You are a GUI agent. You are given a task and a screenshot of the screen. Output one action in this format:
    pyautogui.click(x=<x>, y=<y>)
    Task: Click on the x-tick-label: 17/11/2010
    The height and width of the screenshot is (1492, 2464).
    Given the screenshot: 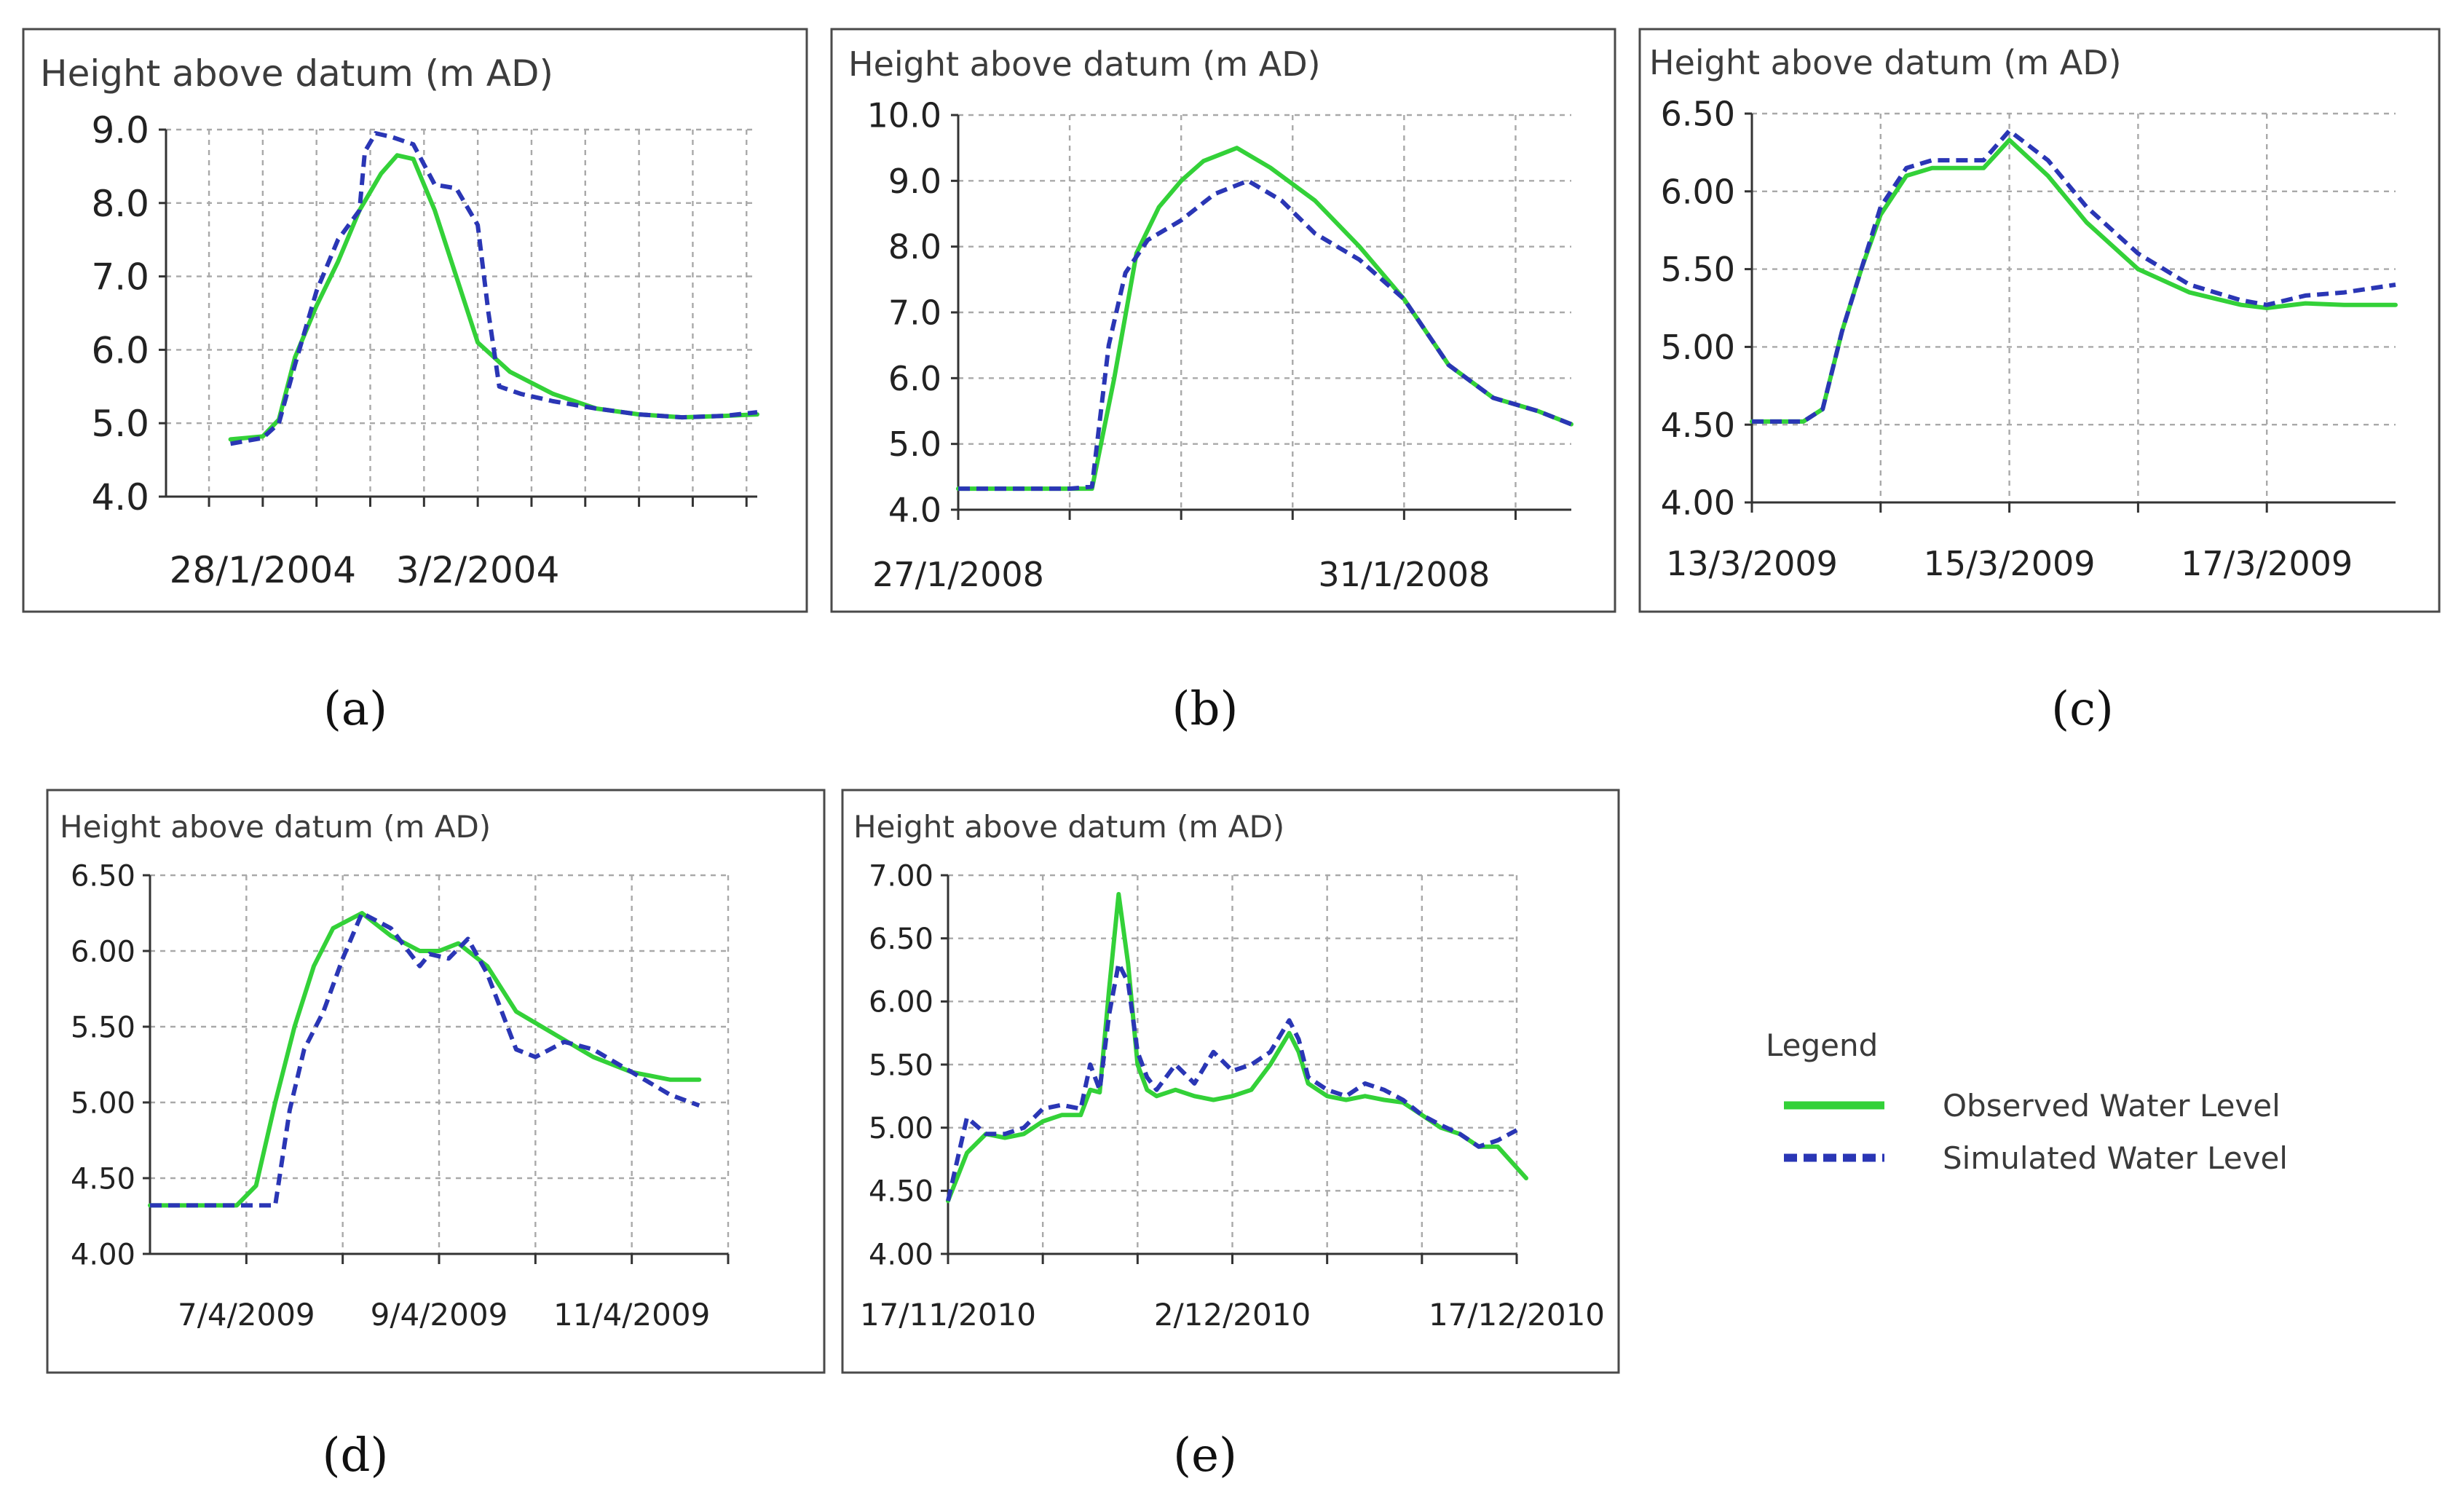 What is the action you would take?
    pyautogui.click(x=948, y=1315)
    